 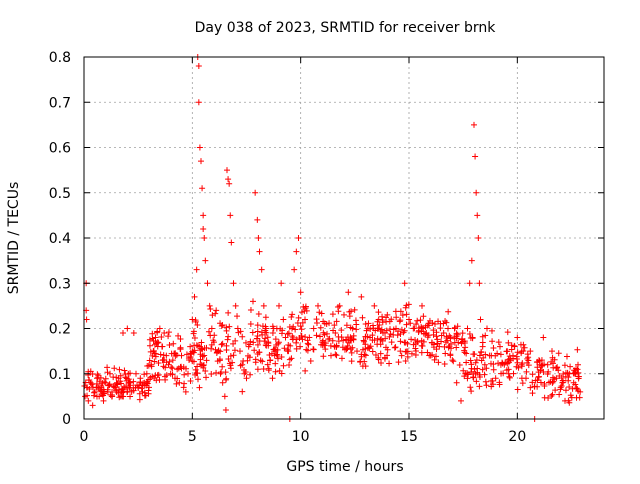 What do you see at coordinates (66, 420) in the screenshot?
I see `y-tick-label: 0` at bounding box center [66, 420].